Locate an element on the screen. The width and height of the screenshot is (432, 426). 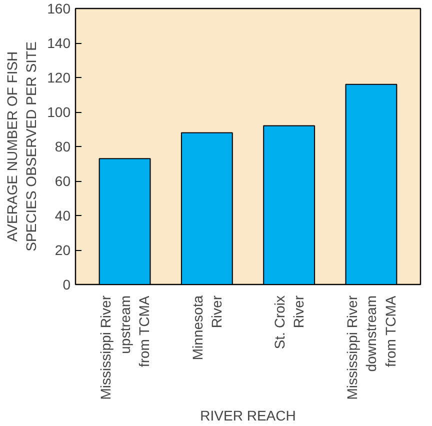
y-tick-label: 20 is located at coordinates (62, 250).